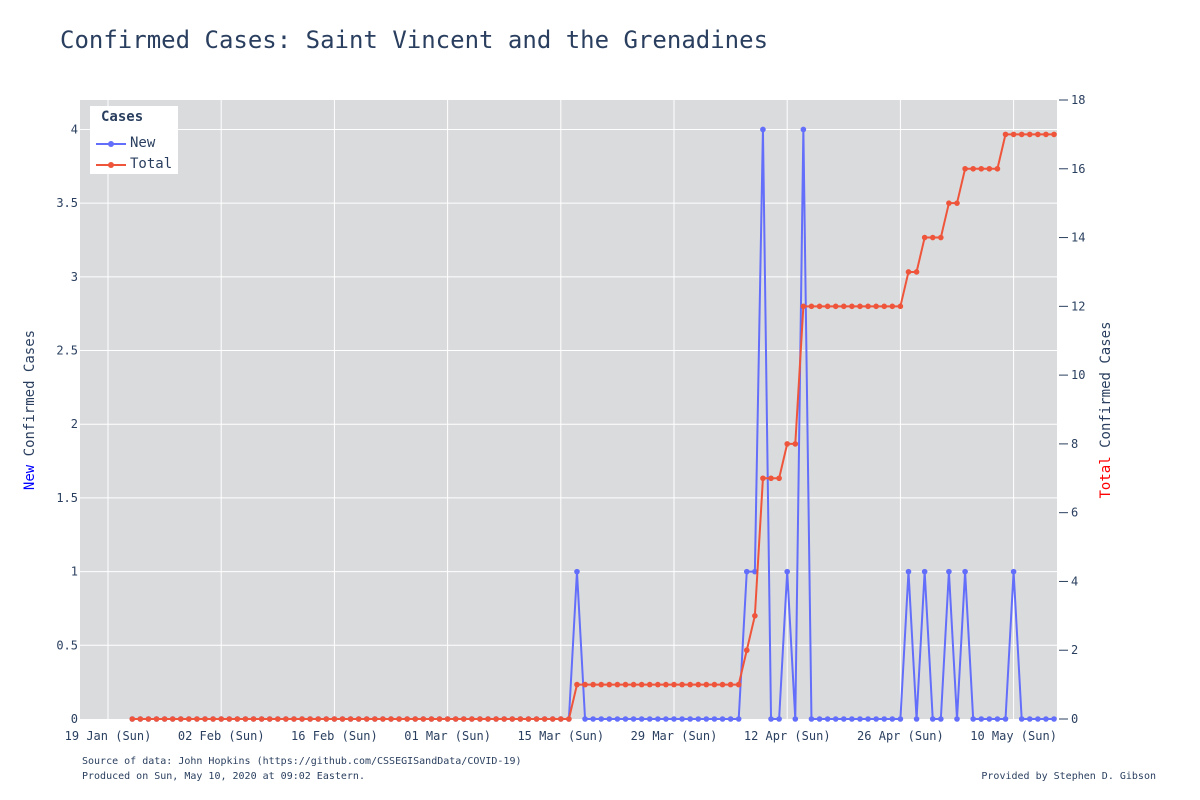  What do you see at coordinates (1074, 513) in the screenshot?
I see `y-right-tick-label: 6` at bounding box center [1074, 513].